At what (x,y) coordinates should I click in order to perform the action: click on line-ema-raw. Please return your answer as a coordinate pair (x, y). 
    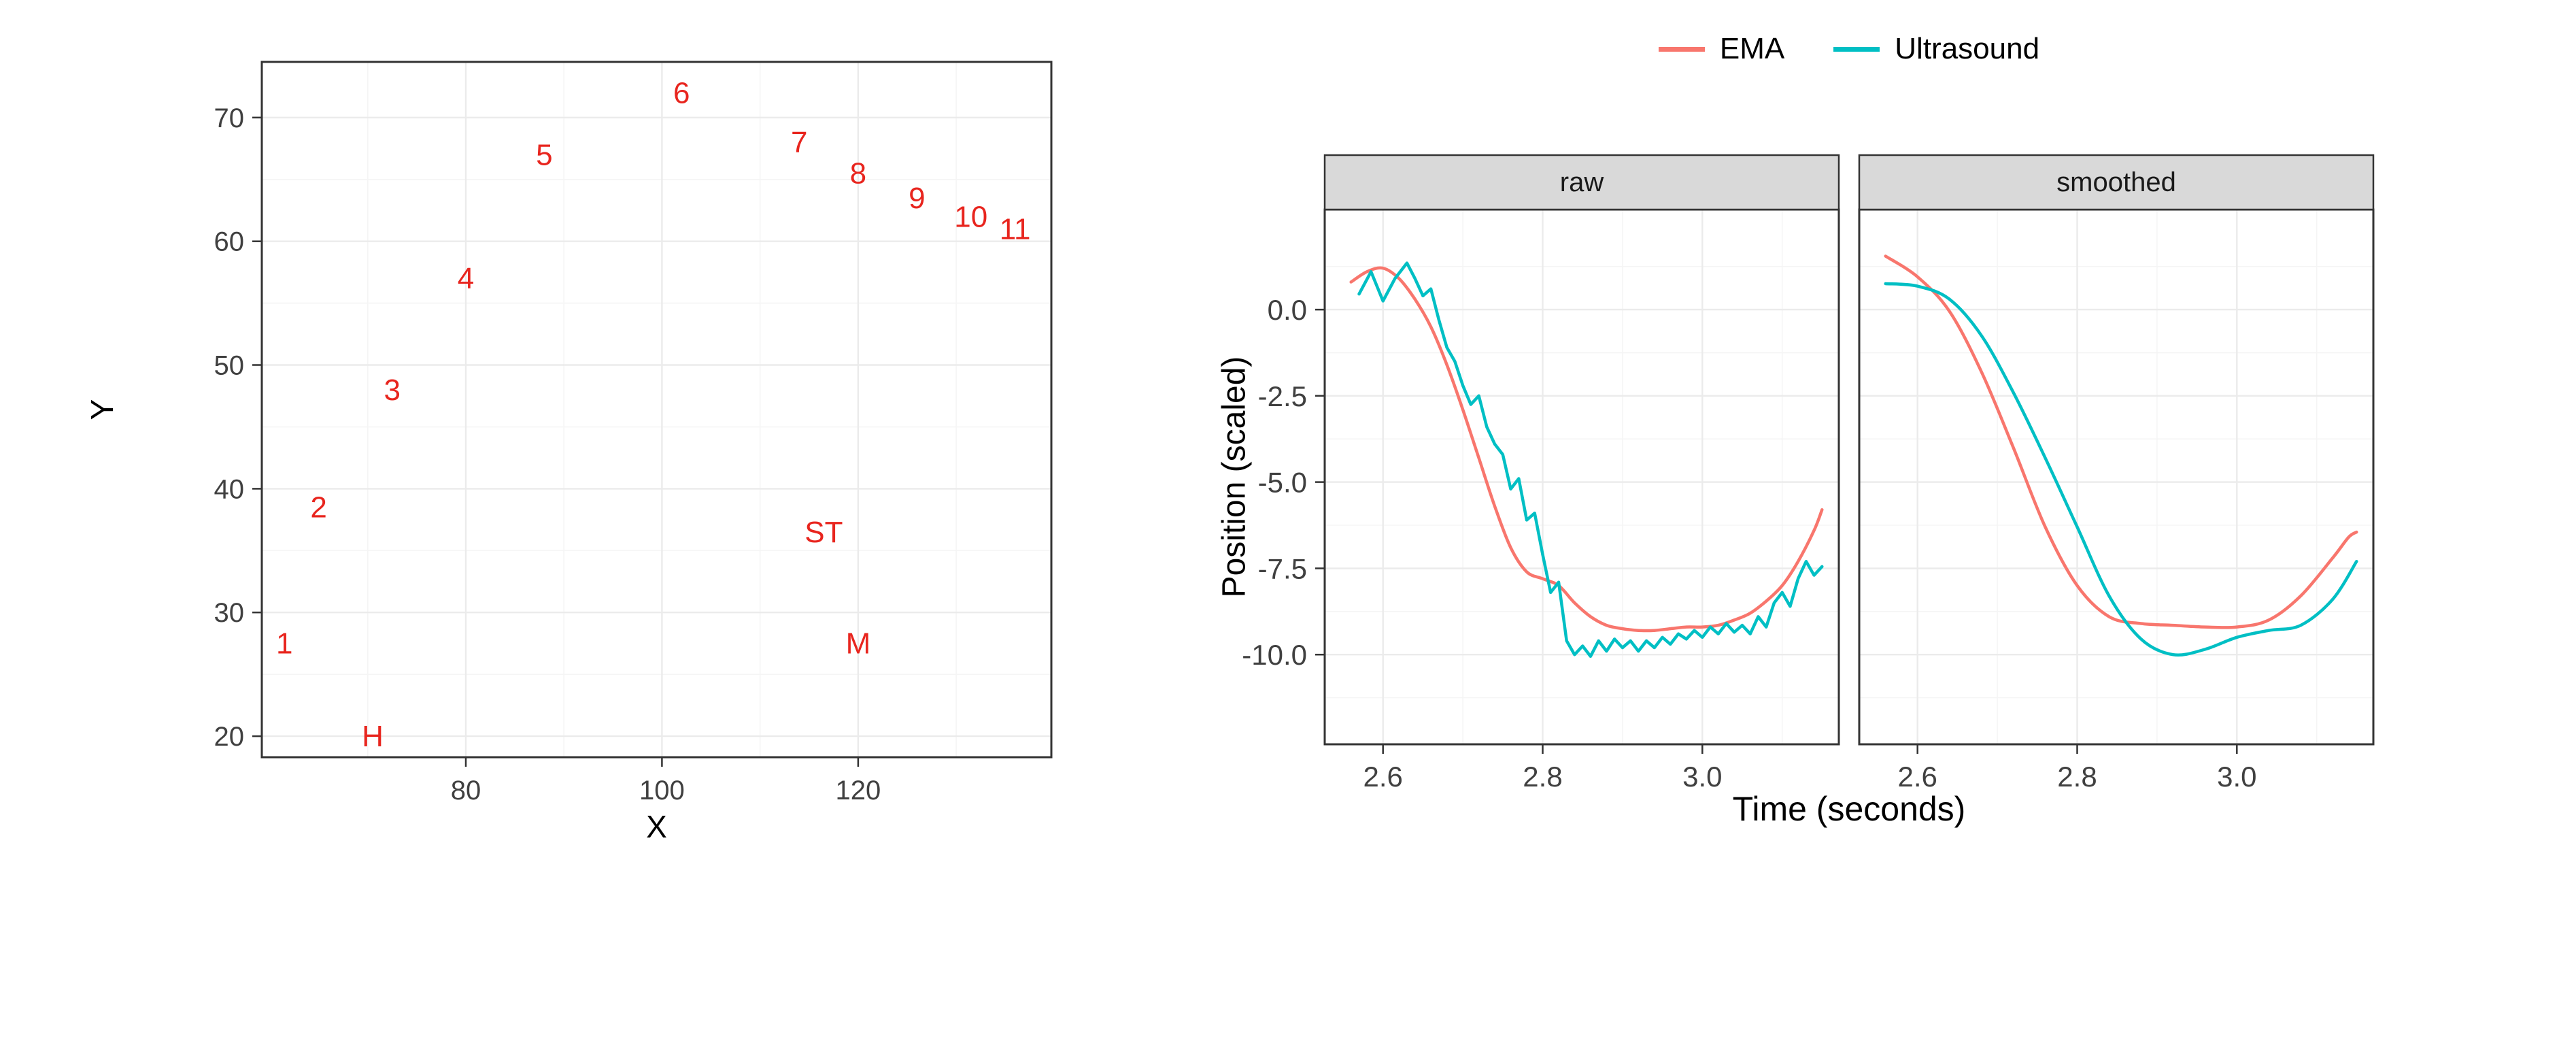
    Looking at the image, I should click on (1586, 449).